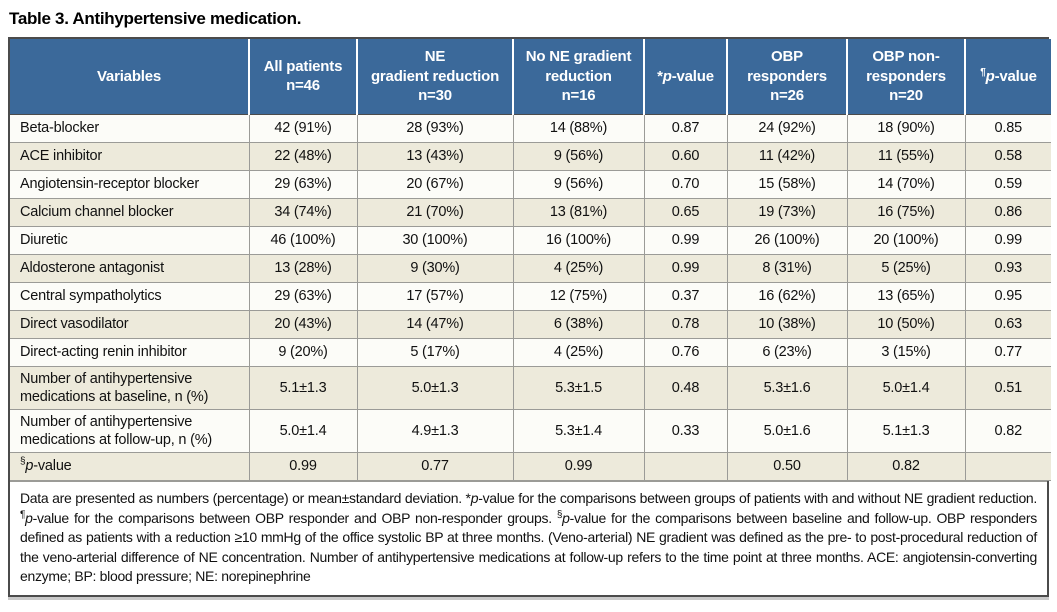 The height and width of the screenshot is (612, 1057). Describe the element at coordinates (786, 77) in the screenshot. I see `column-header: OBP responders n=26` at that location.